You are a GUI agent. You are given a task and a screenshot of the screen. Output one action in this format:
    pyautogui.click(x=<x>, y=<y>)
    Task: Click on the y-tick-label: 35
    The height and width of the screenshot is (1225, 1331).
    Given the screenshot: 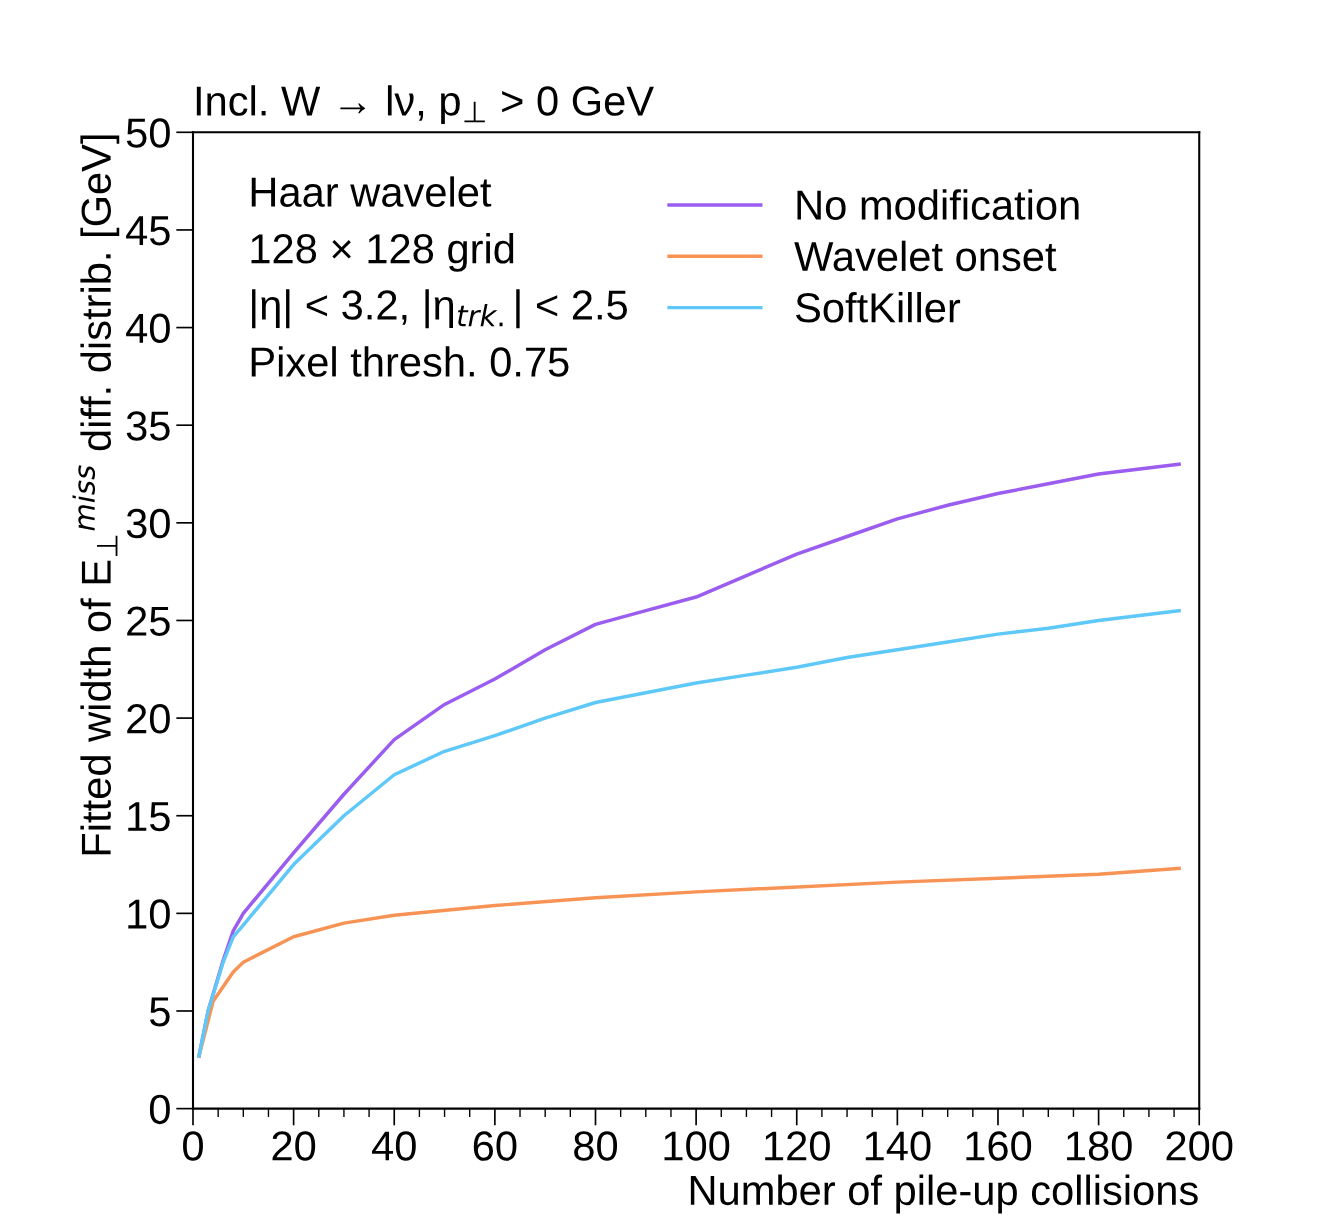 What is the action you would take?
    pyautogui.click(x=148, y=426)
    